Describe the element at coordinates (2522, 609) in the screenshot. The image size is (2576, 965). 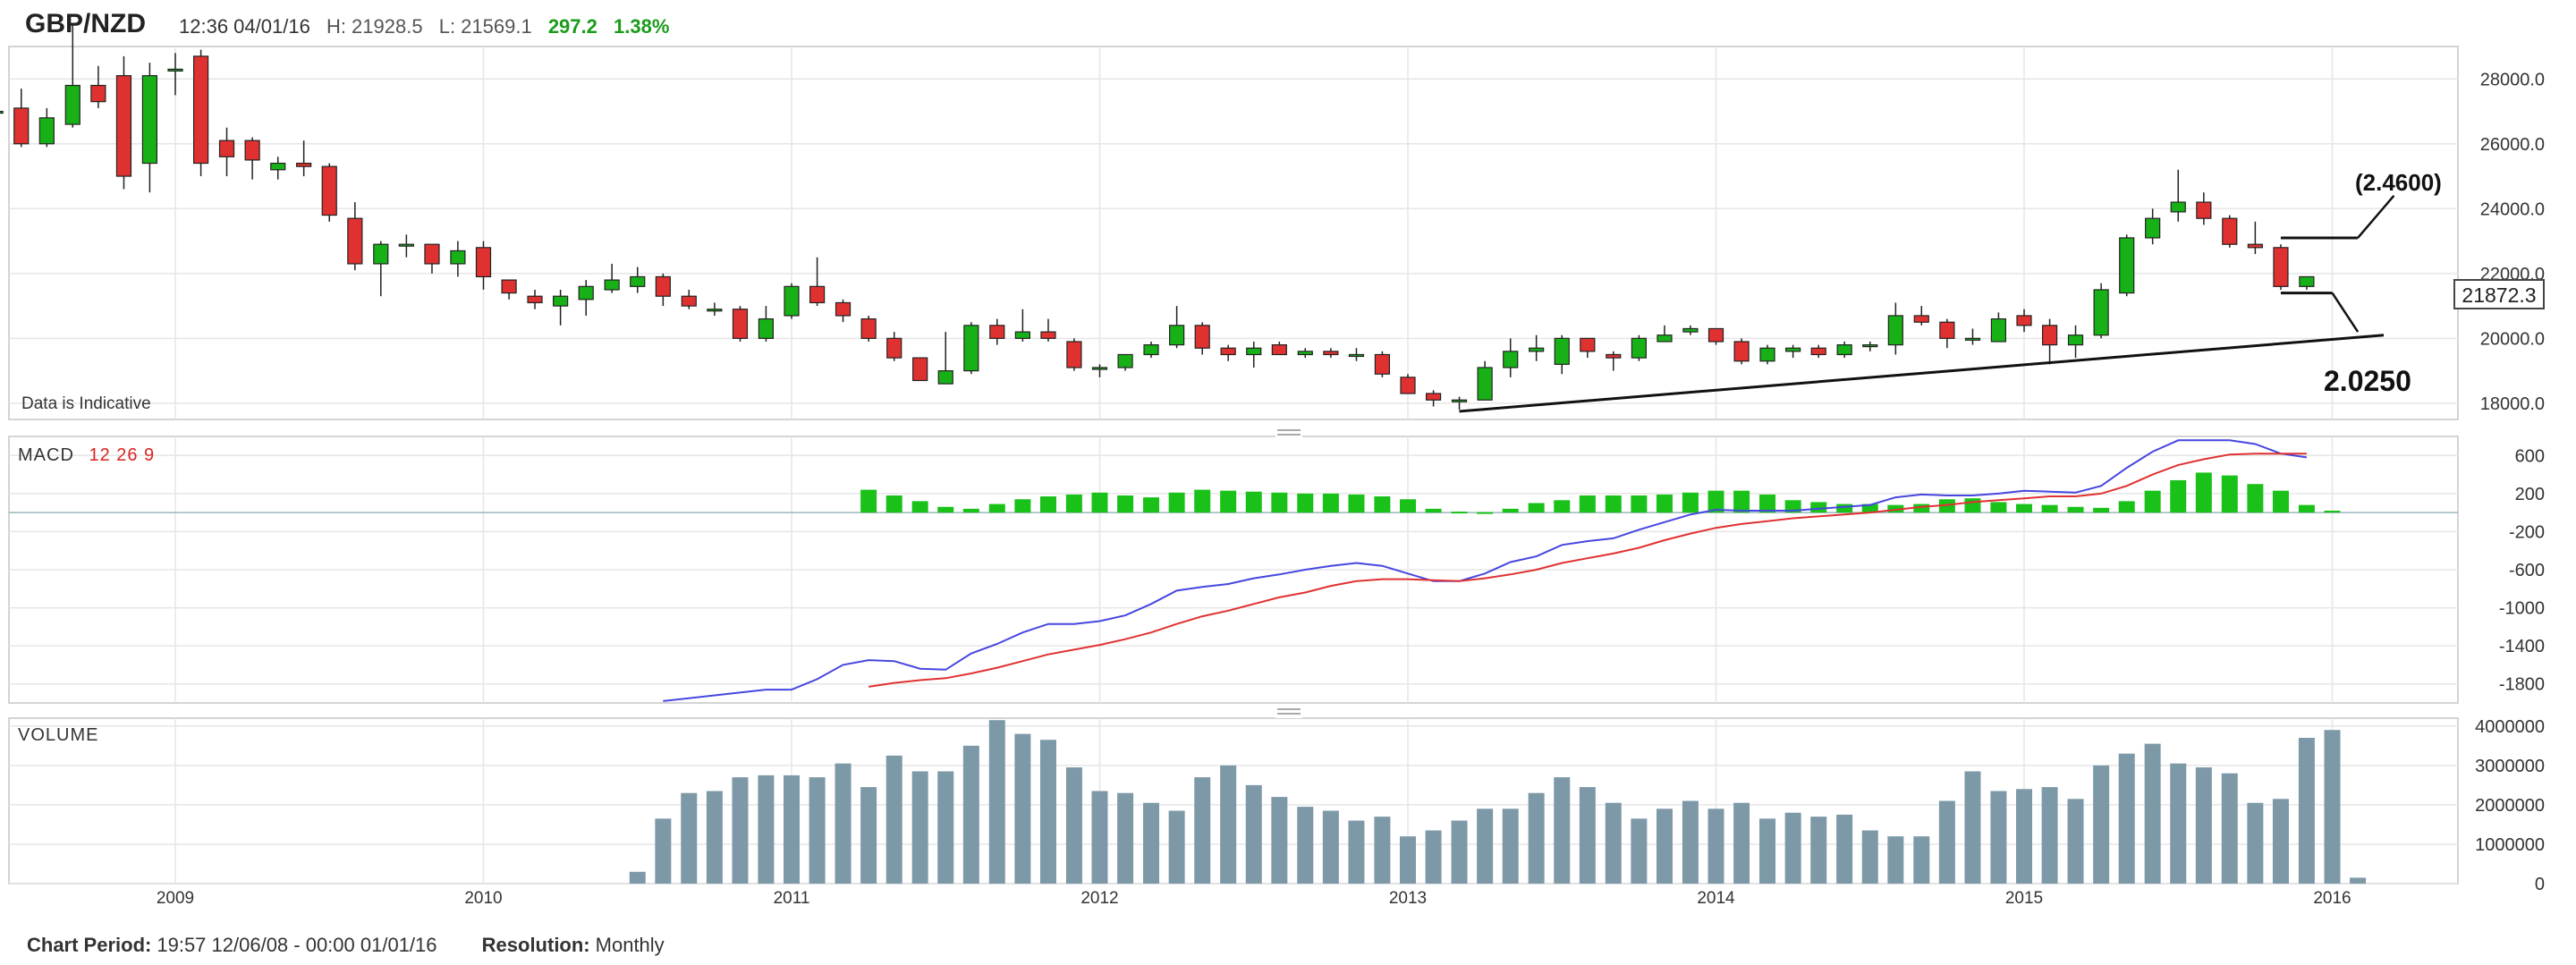
I see `y-tick-label: -1000` at that location.